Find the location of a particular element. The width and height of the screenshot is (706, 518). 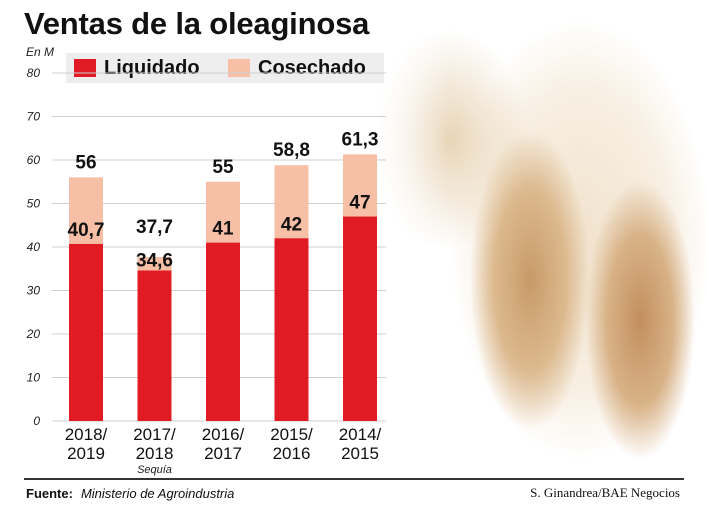

data-label-liquidado: 40,7 is located at coordinates (86, 230).